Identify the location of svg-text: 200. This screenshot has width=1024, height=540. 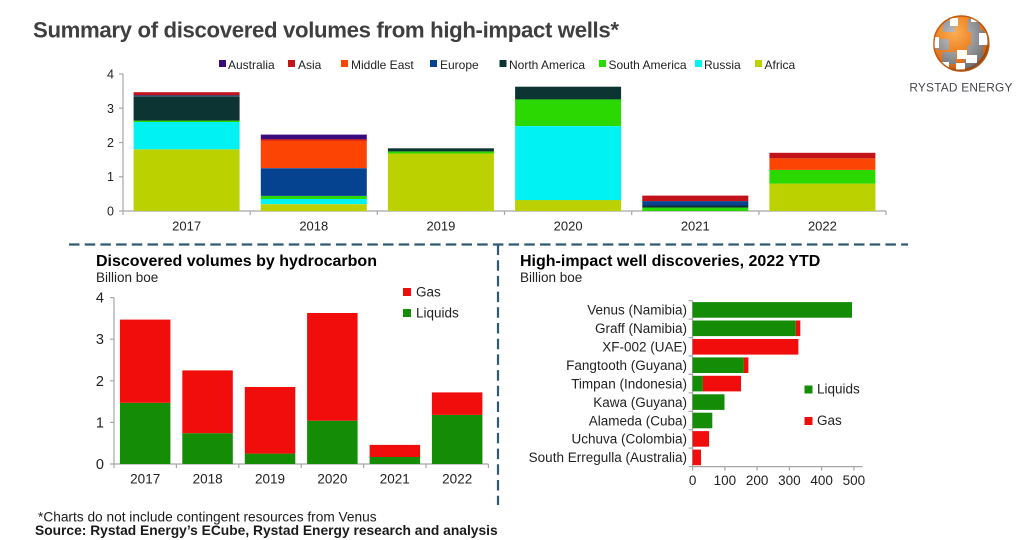
(757, 480).